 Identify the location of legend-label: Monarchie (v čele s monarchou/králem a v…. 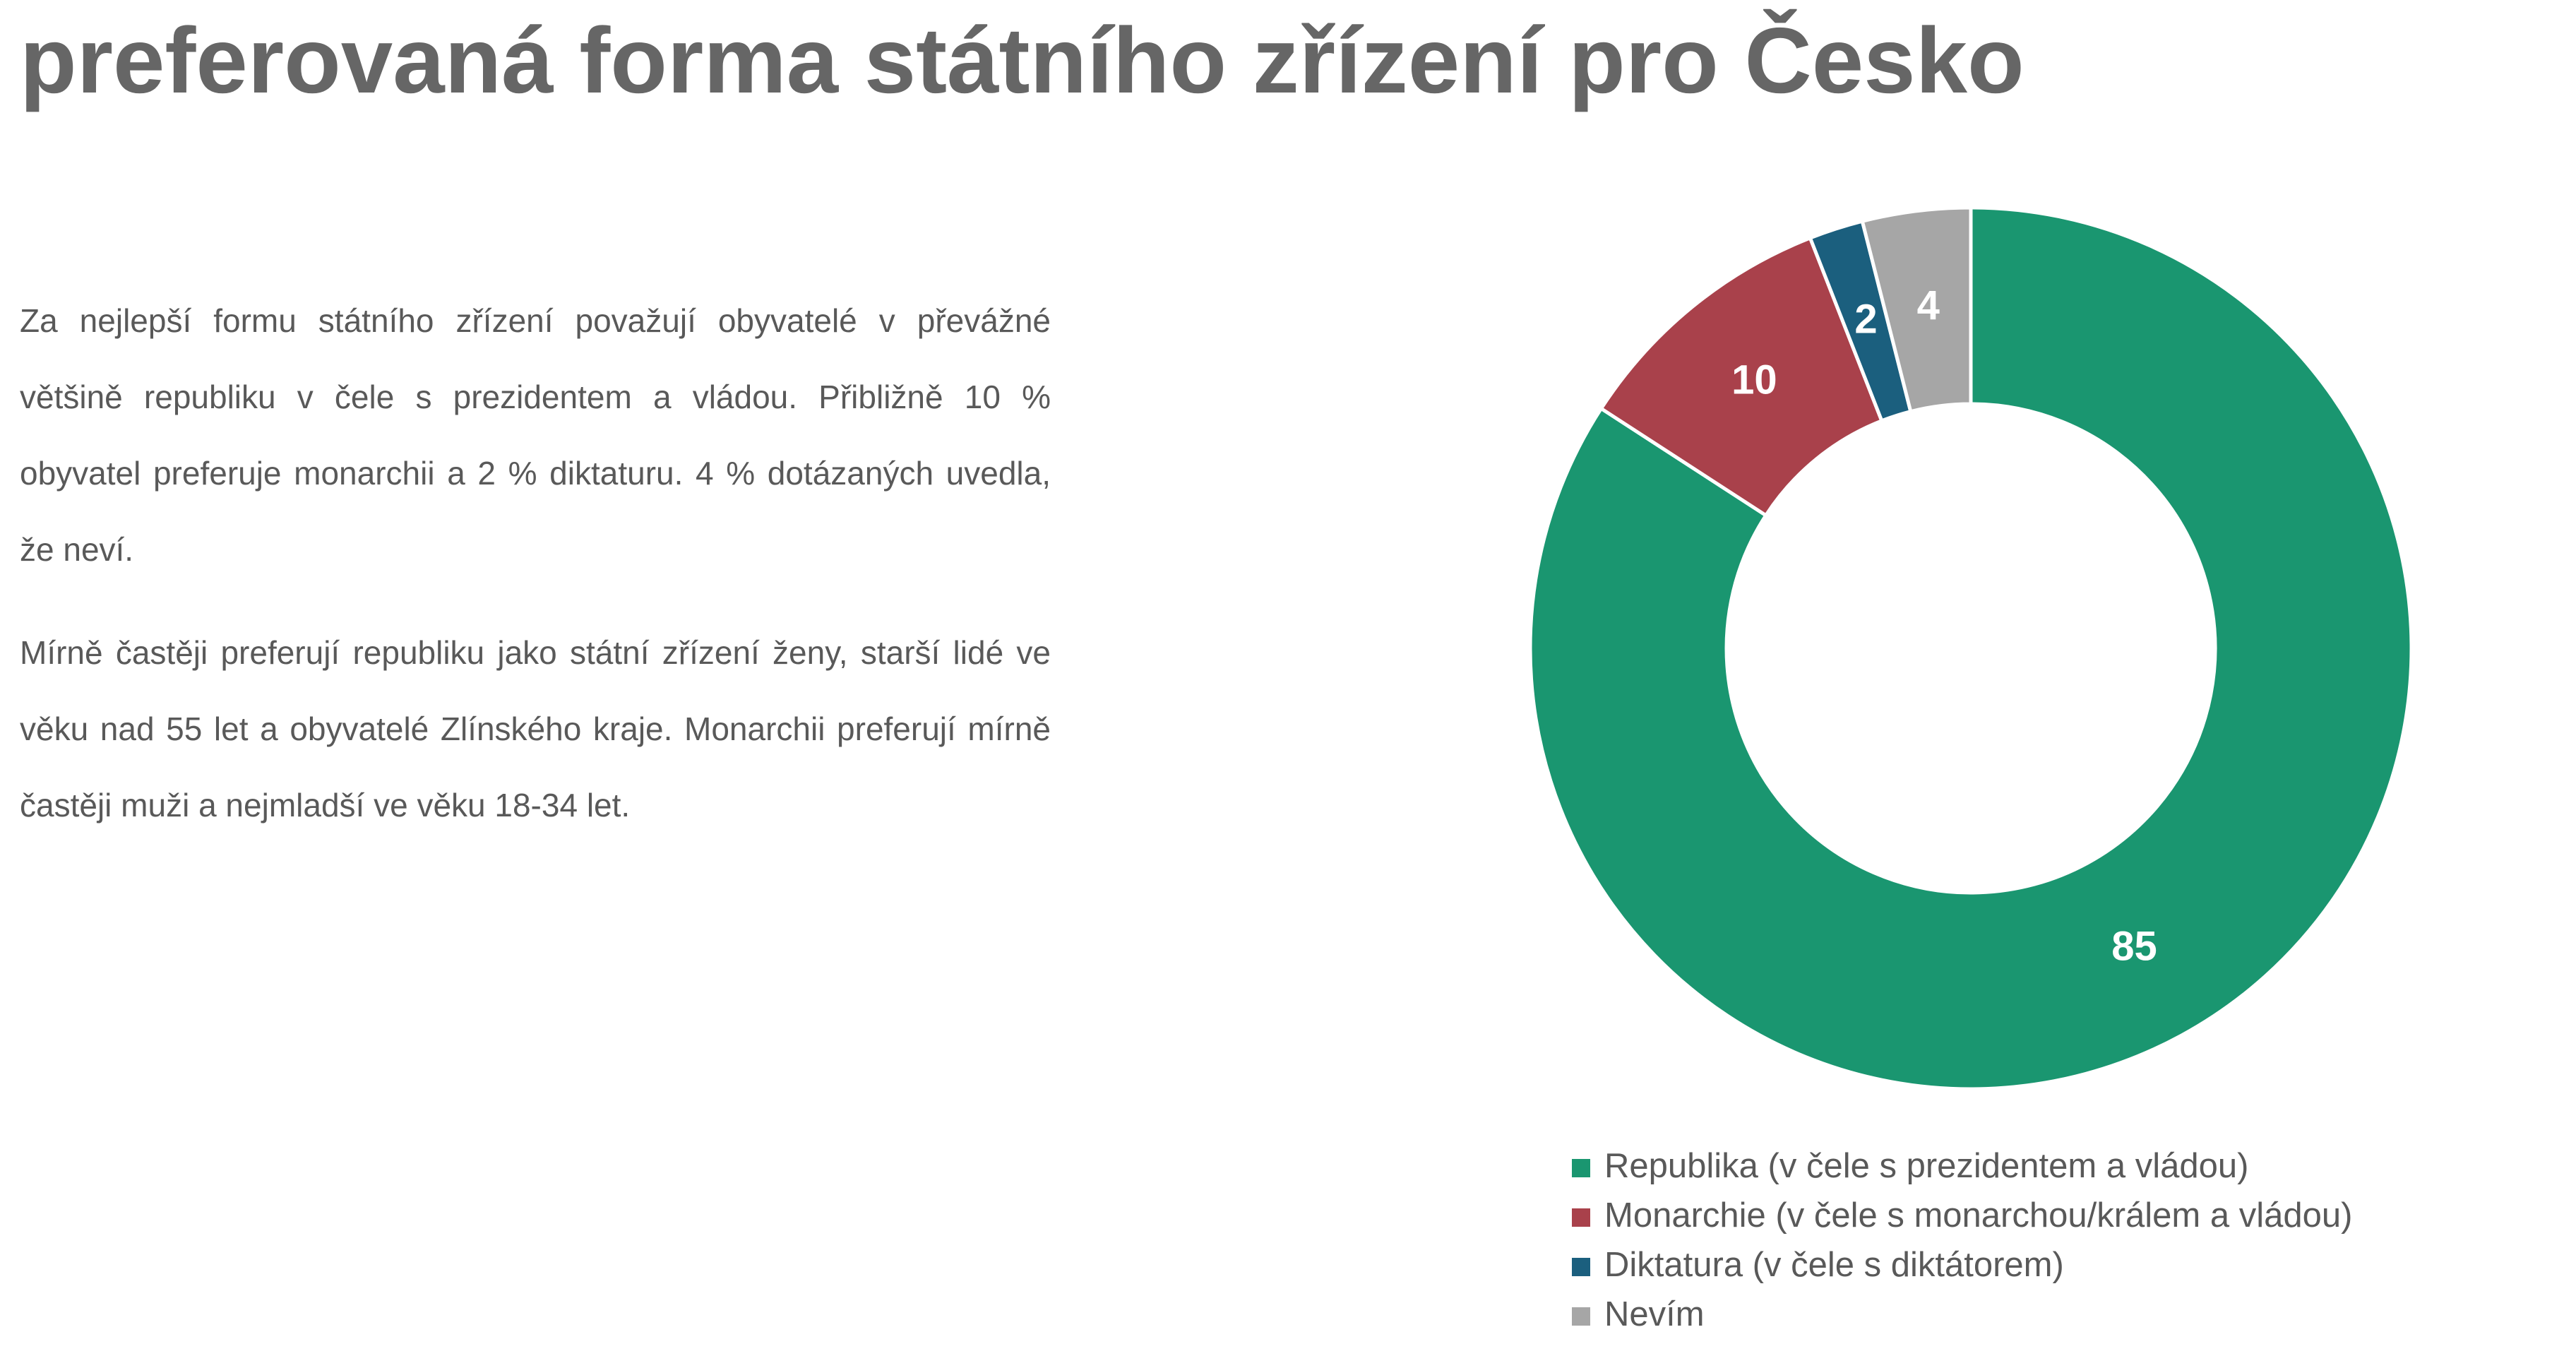
(1978, 1215).